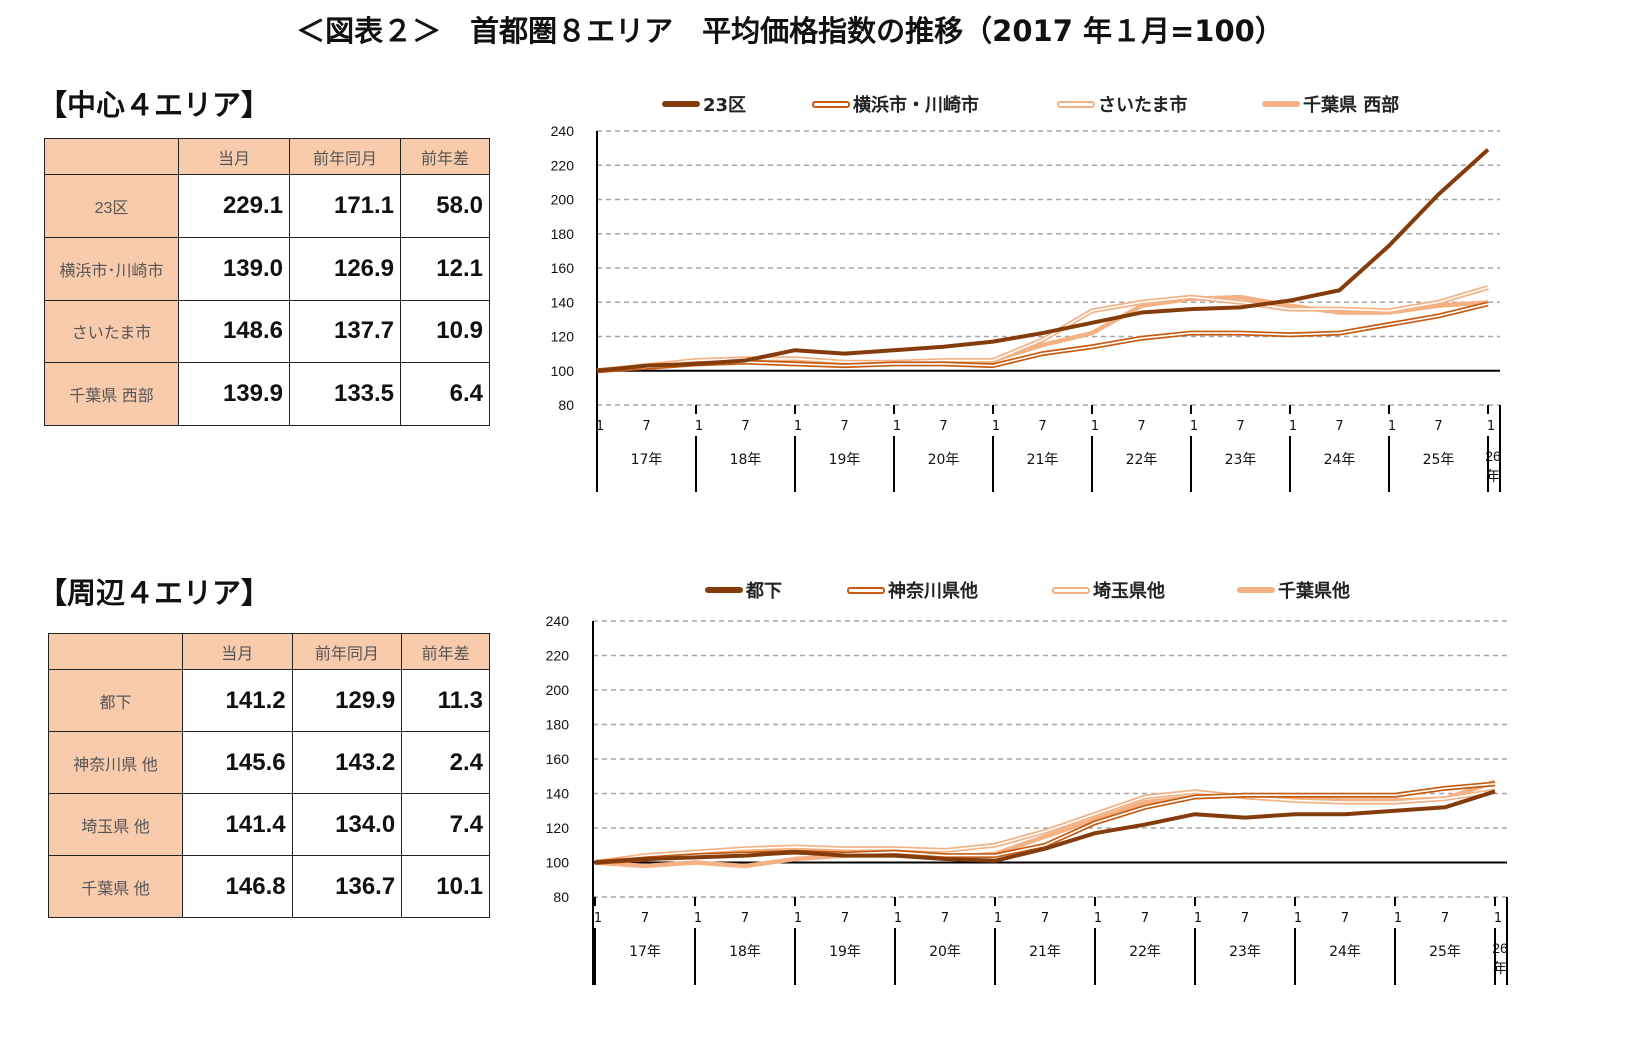  I want to click on diff-value: 7.4, so click(445, 824).